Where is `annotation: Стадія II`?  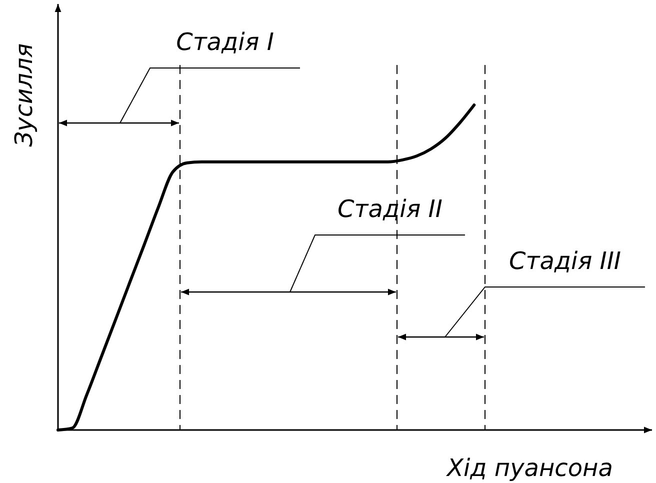
annotation: Стадія II is located at coordinates (390, 209).